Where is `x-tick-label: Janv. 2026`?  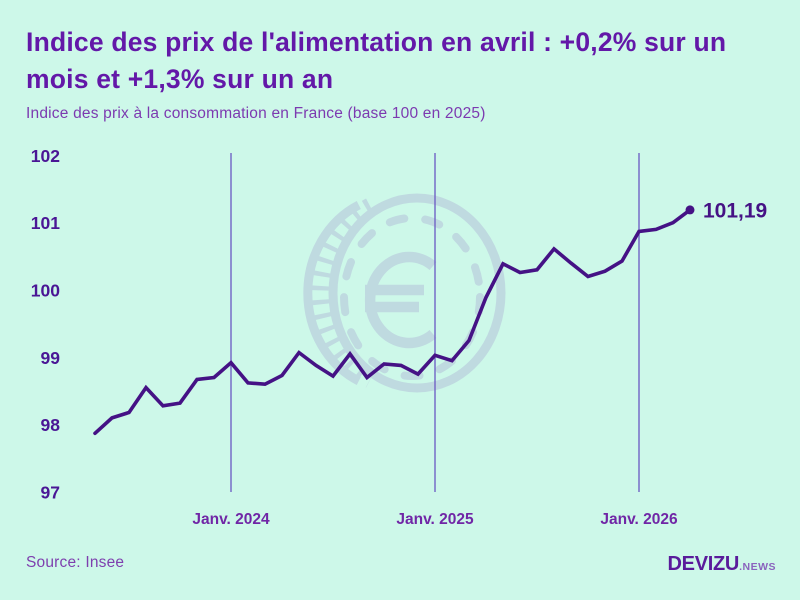 x-tick-label: Janv. 2026 is located at coordinates (639, 519).